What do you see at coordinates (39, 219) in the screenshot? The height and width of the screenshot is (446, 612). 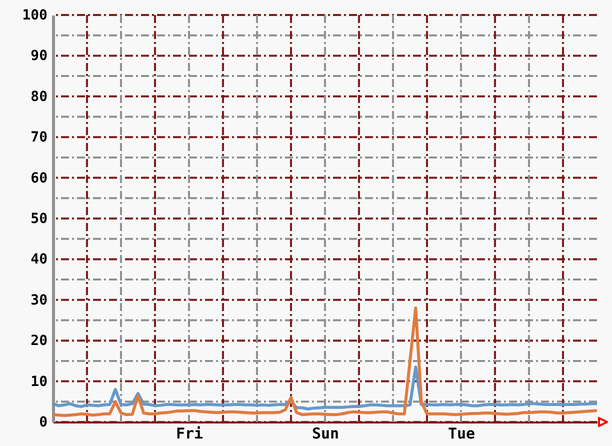 I see `y-tick-label: 50` at bounding box center [39, 219].